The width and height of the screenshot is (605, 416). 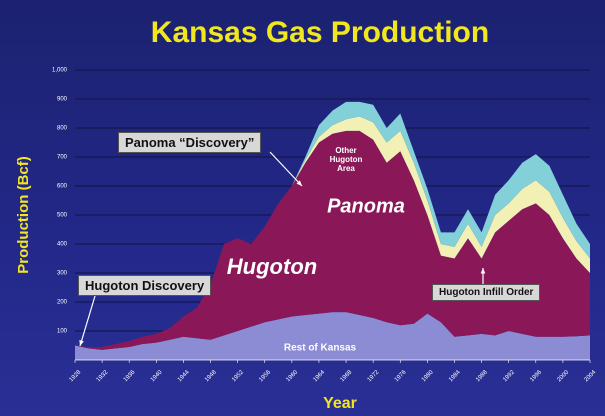 What do you see at coordinates (340, 403) in the screenshot?
I see `x-axis-label: Year` at bounding box center [340, 403].